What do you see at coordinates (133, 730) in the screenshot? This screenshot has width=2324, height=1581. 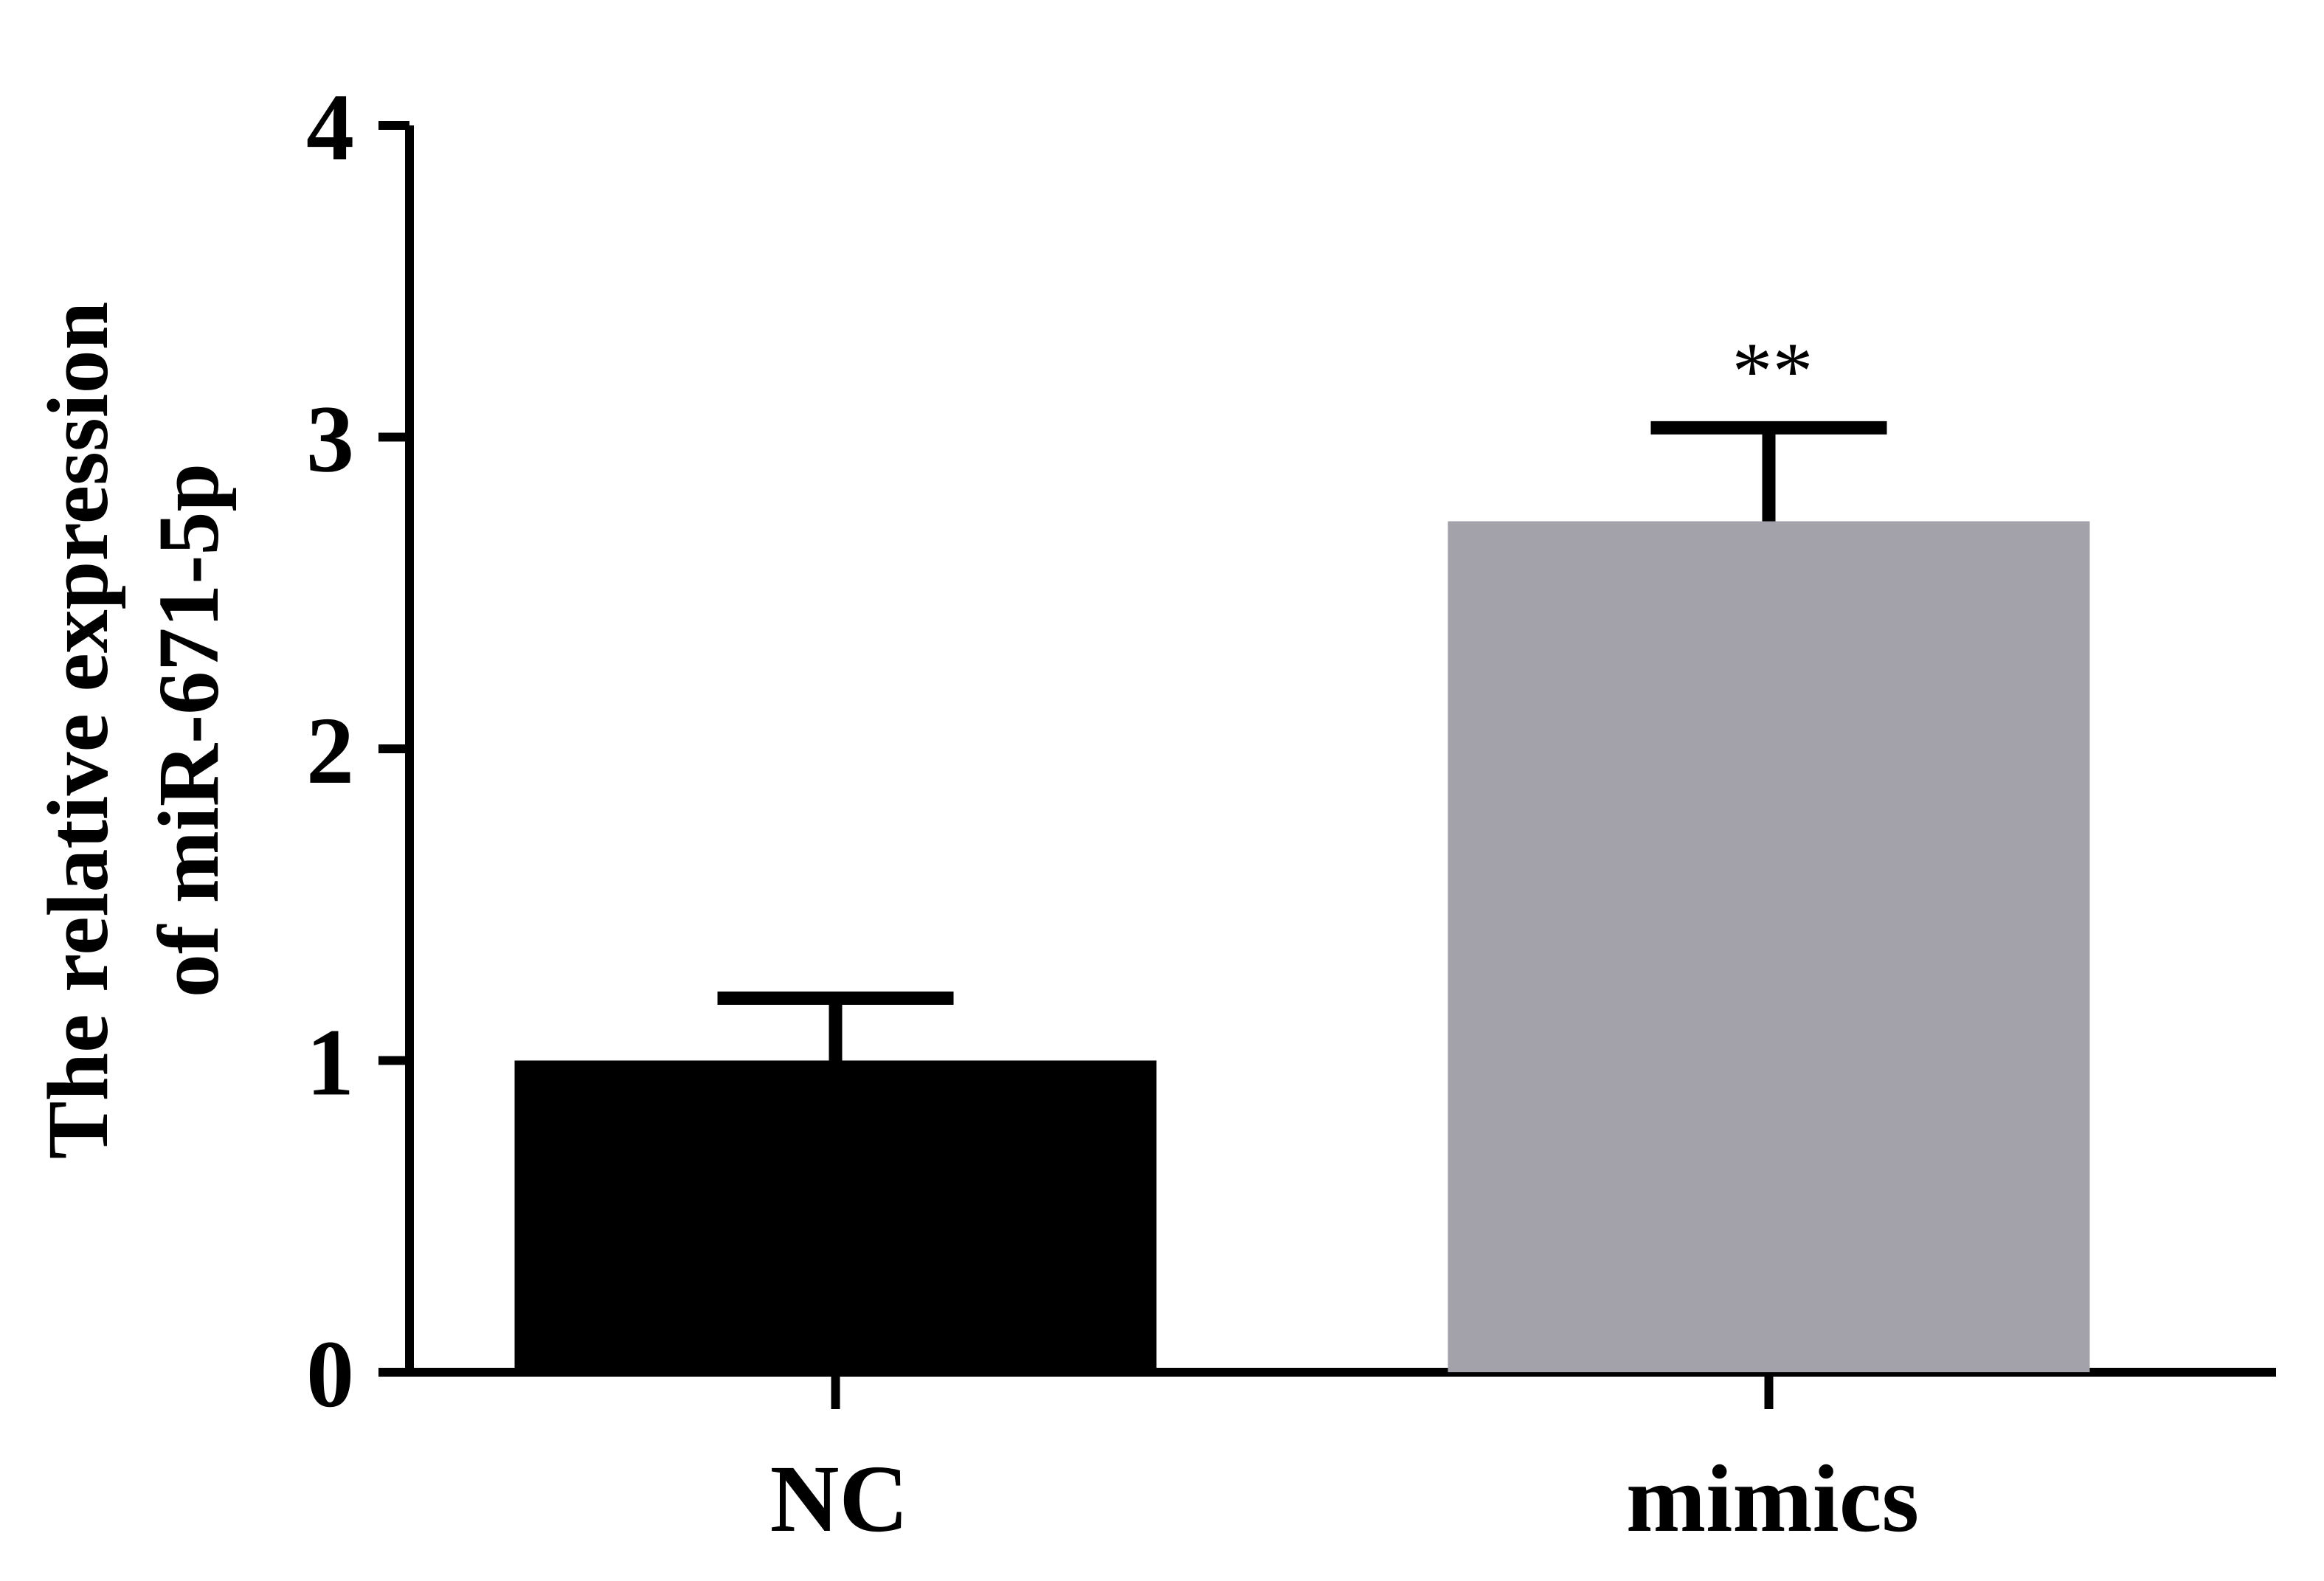 I see `y-axis-title: The relative expression of miR-671-5p` at bounding box center [133, 730].